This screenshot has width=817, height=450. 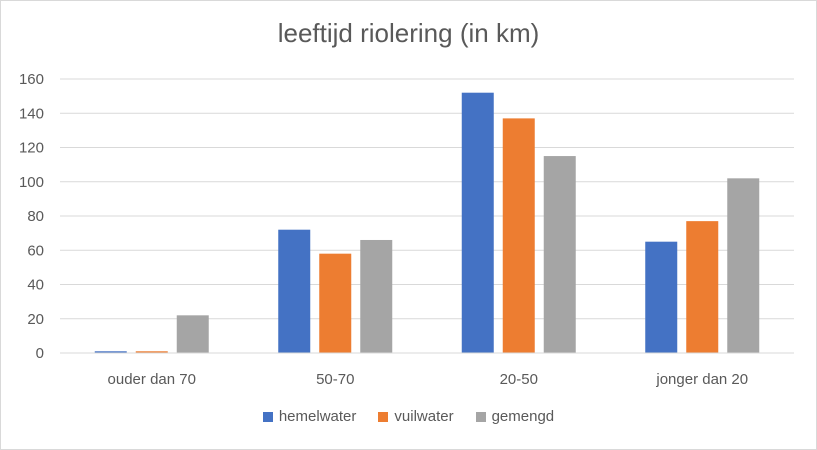 I want to click on legend-item-hemelwater: hemelwater, so click(x=309, y=416).